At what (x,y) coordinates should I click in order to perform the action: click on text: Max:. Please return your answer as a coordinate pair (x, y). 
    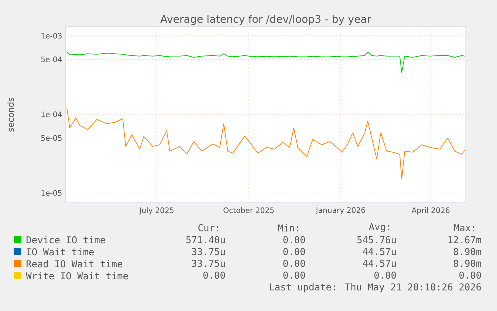
    Looking at the image, I should click on (464, 228).